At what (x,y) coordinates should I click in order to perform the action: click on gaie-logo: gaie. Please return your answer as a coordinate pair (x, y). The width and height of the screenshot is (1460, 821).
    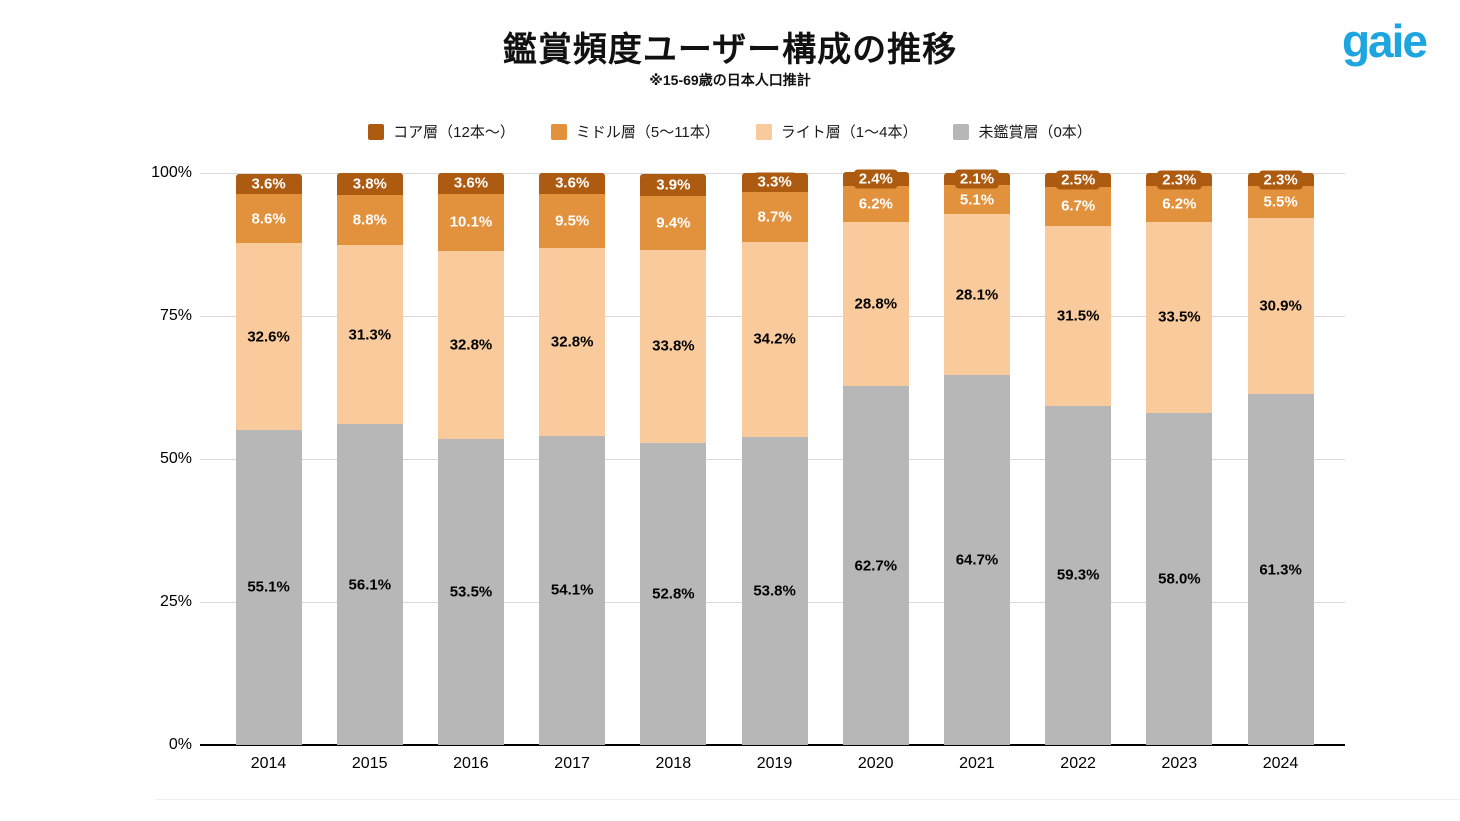
    Looking at the image, I should click on (1384, 41).